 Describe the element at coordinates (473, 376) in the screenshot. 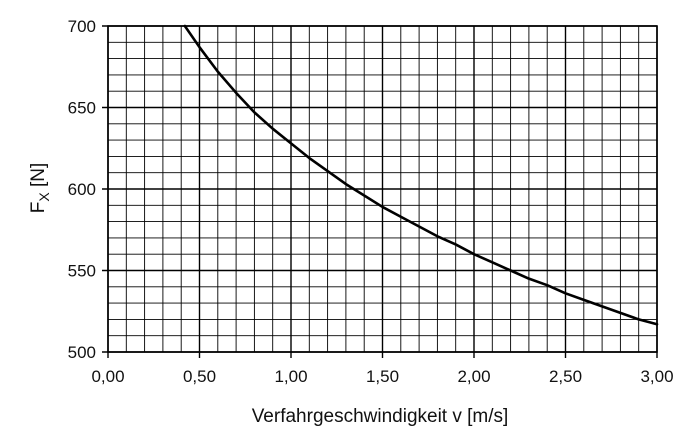

I see `x-tick-label: 2,00` at that location.